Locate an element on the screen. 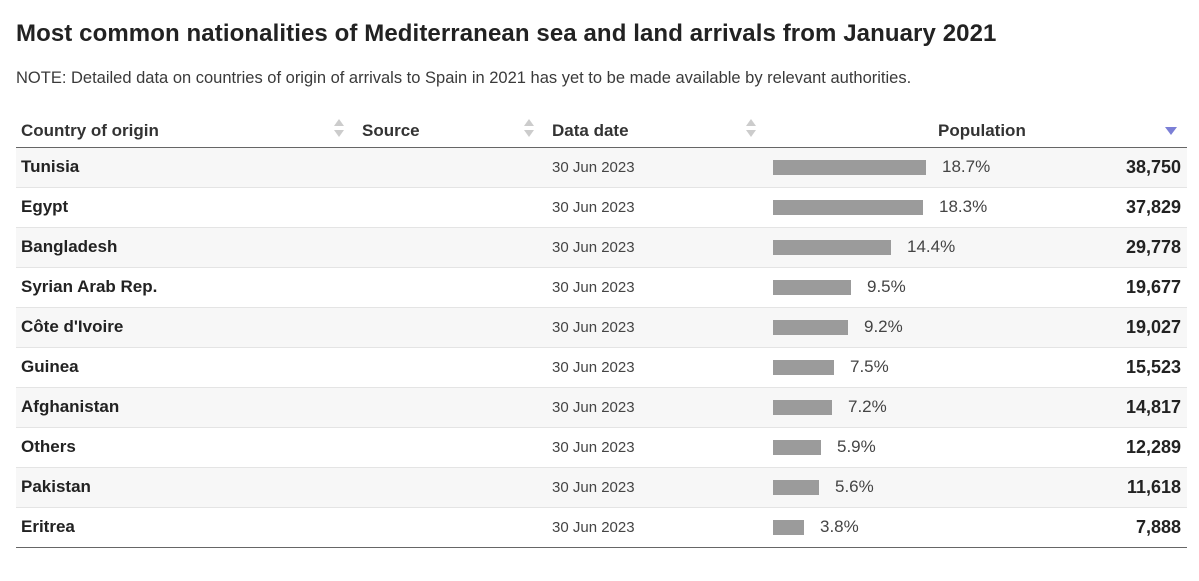 Image resolution: width=1199 pixels, height=581 pixels. population-value: 19,027 is located at coordinates (1153, 327).